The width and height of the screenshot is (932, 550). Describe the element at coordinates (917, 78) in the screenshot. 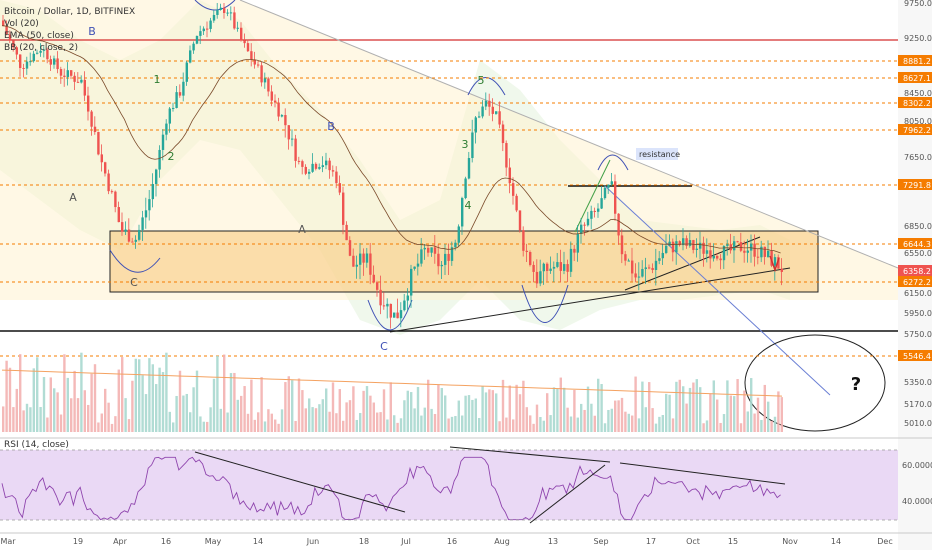

I see `price-tag-1: 8627.1` at that location.